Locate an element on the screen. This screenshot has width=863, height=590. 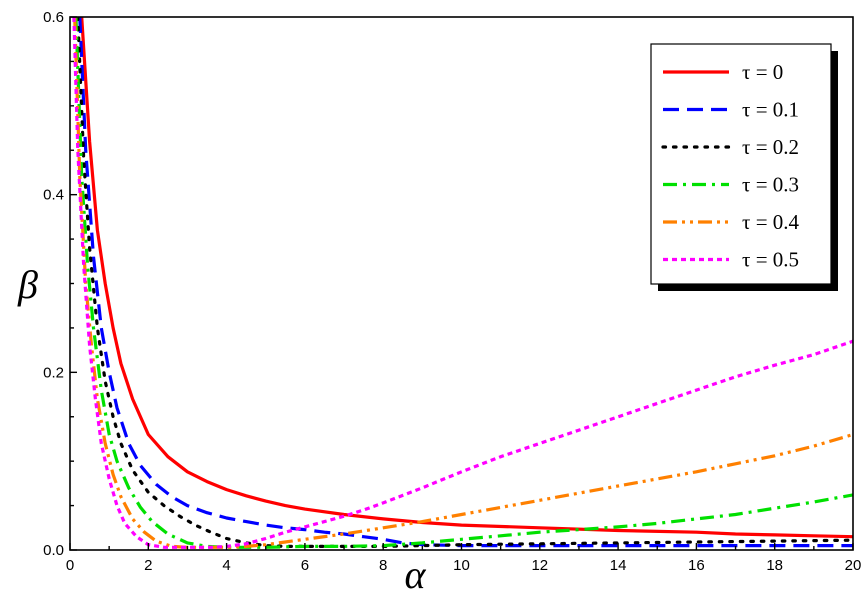
legend-label-4: τ = 0.4 is located at coordinates (771, 222).